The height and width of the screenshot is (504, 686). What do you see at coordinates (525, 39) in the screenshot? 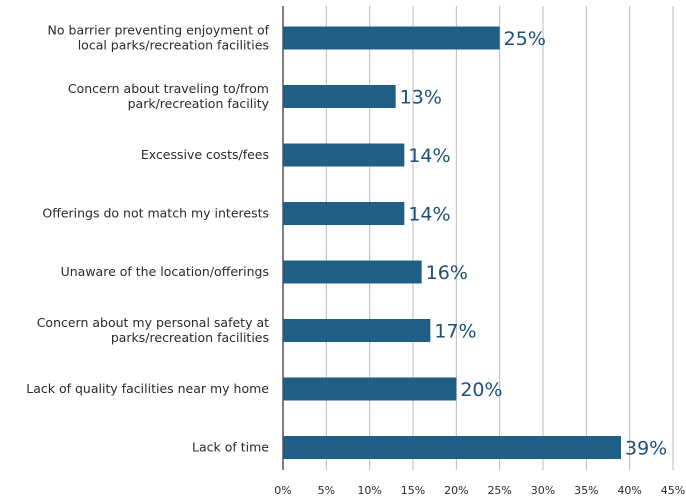
I see `value-label: 25%` at bounding box center [525, 39].